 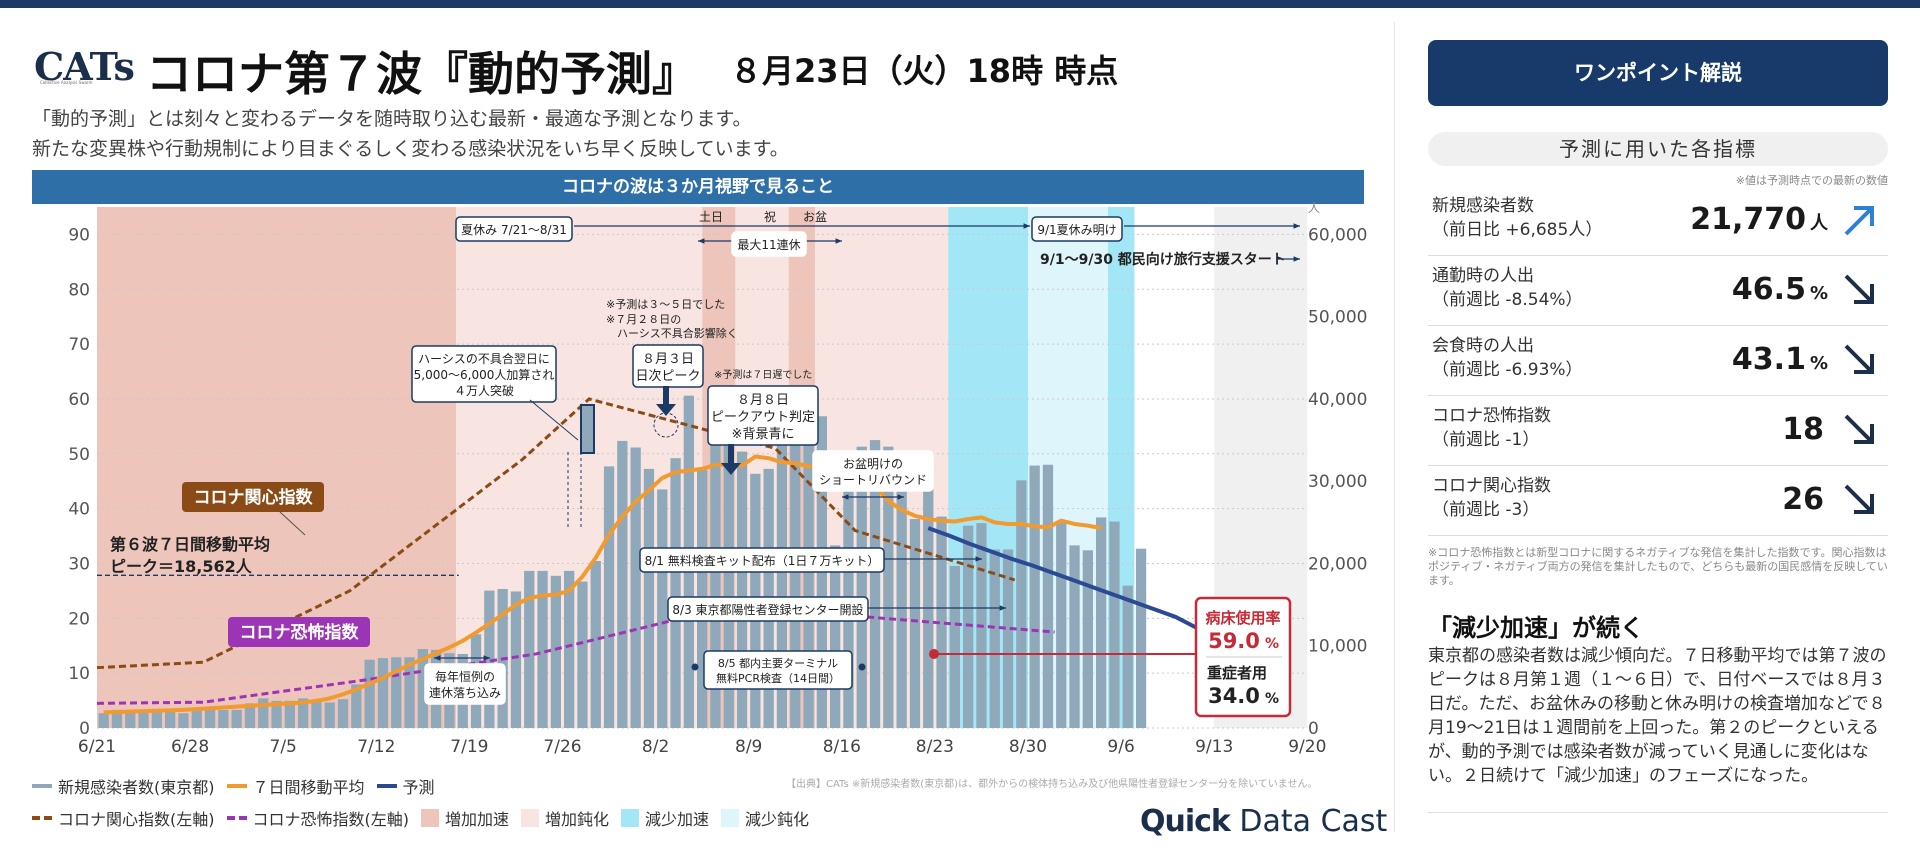 I want to click on y-left-tick-label: 80, so click(x=79, y=290).